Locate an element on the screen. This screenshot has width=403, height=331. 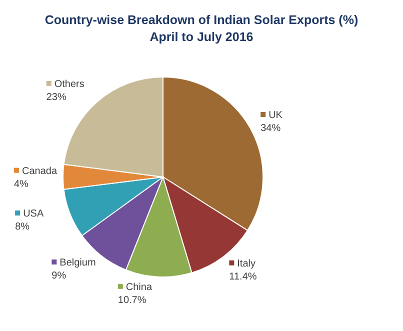
legend-label: UK is located at coordinates (275, 116).